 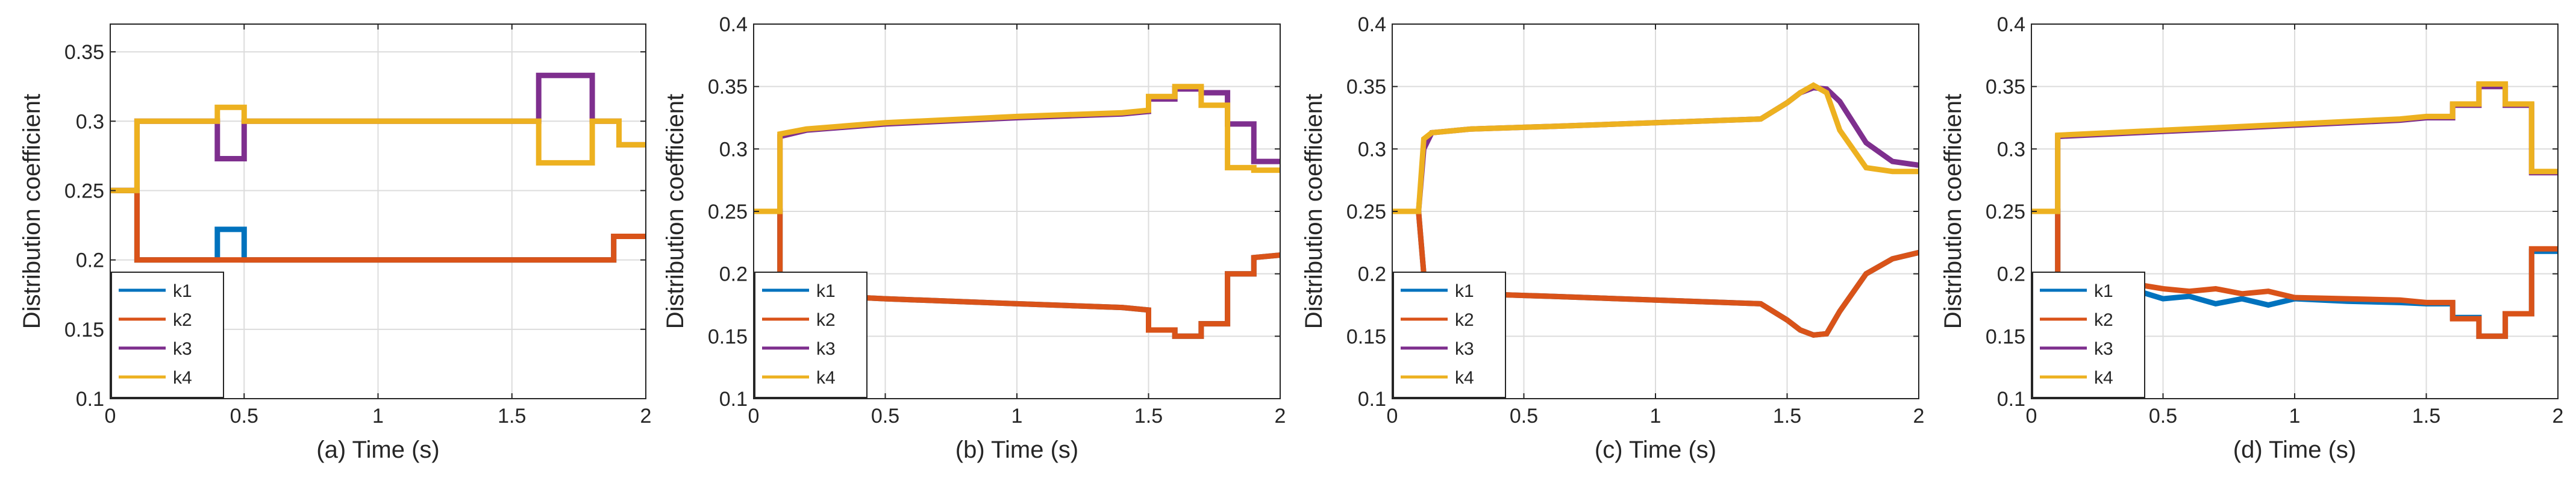 What do you see at coordinates (2295, 450) in the screenshot?
I see `x-axis-label: (d) Time (s)` at bounding box center [2295, 450].